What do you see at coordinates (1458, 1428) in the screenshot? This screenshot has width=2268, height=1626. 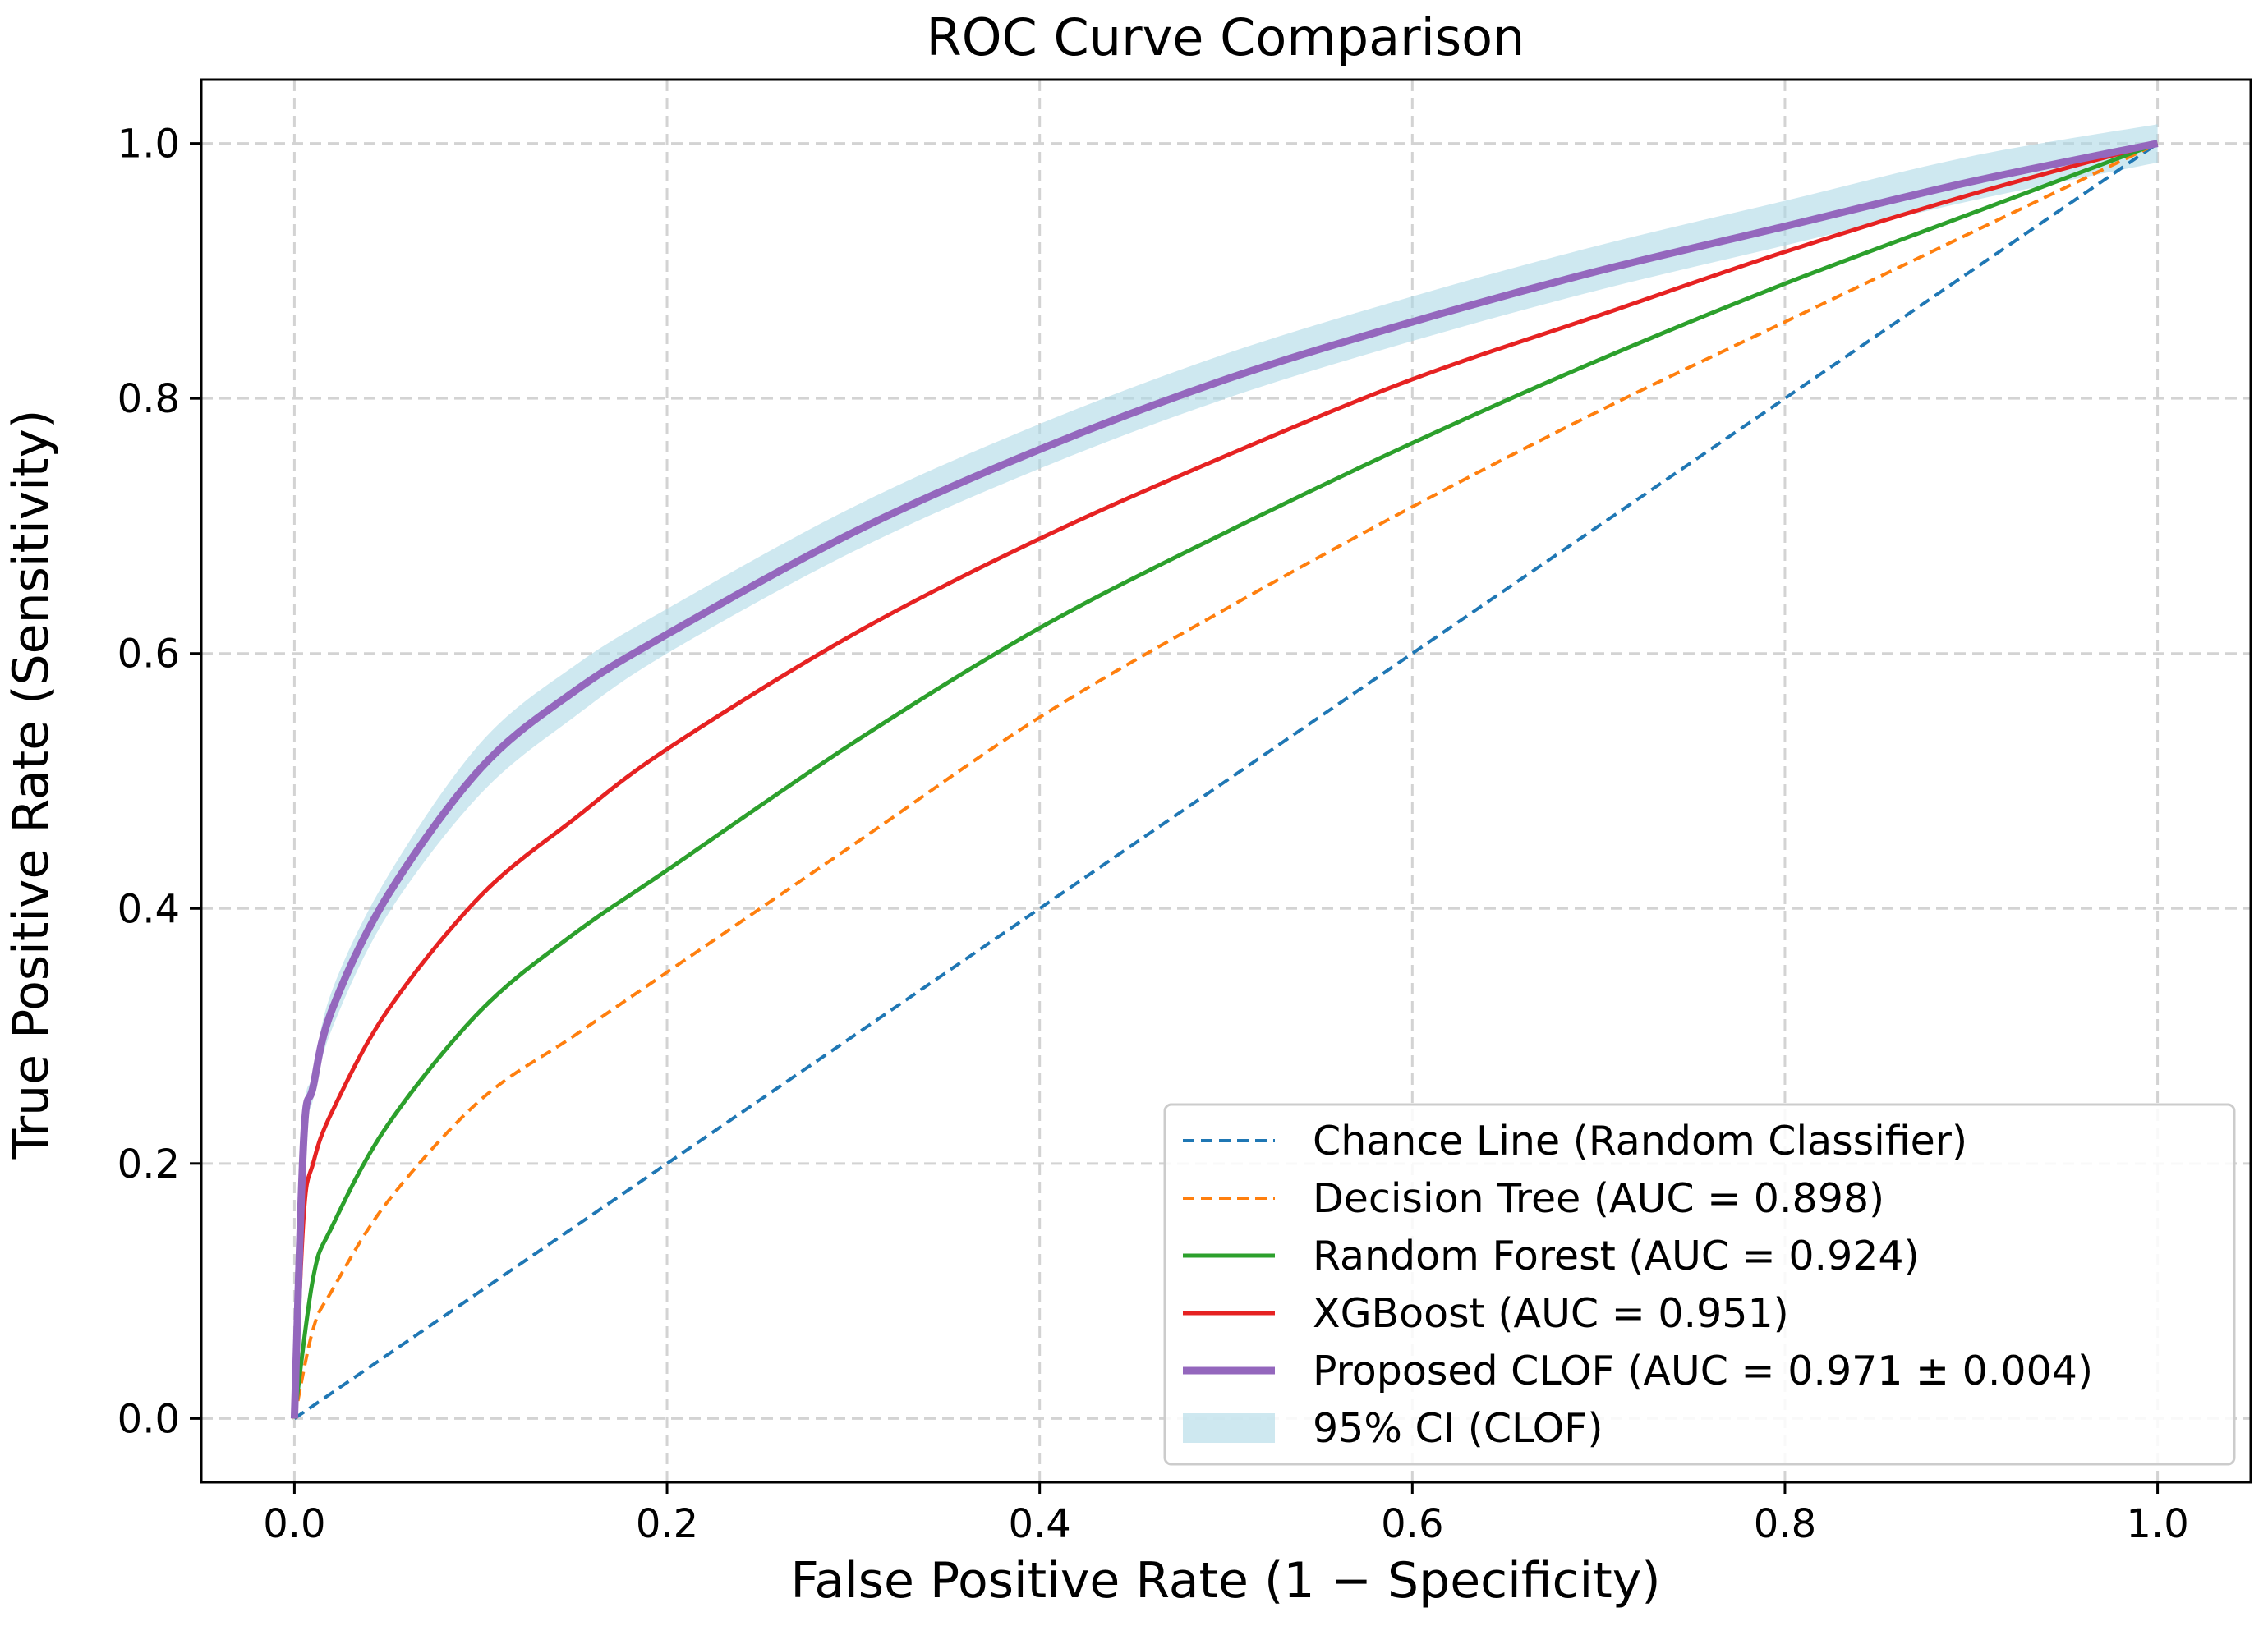 I see `legend-label: 95% CI (CLOF)` at bounding box center [1458, 1428].